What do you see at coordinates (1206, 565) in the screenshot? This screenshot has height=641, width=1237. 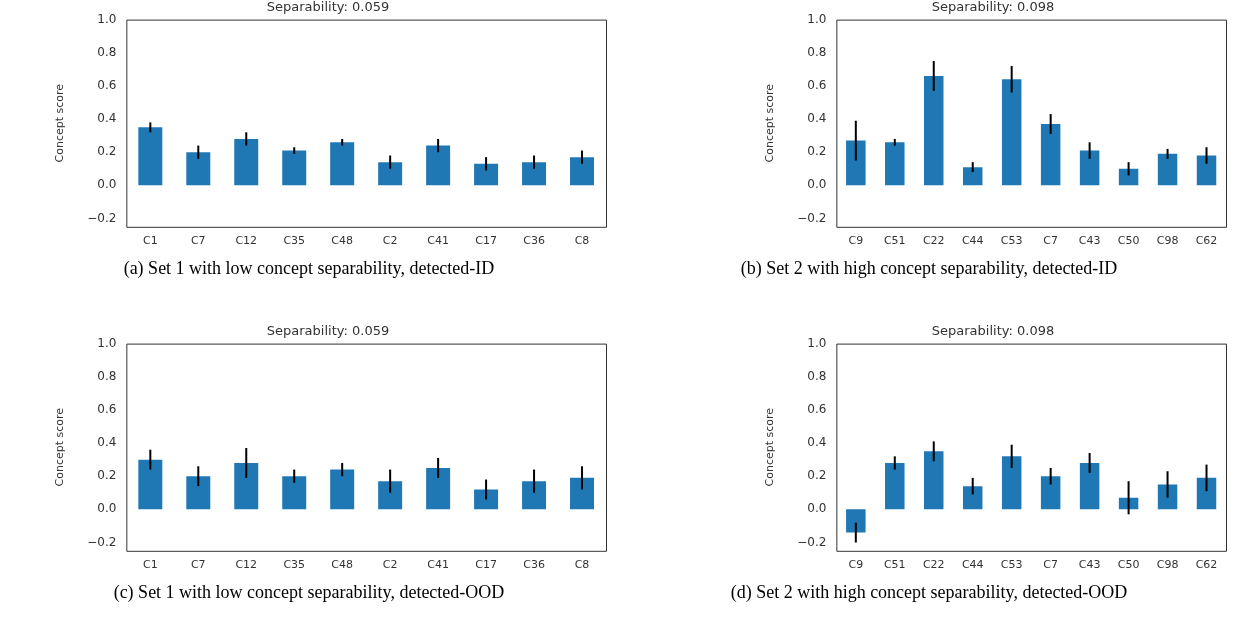 I see `x-tick-label: C62` at bounding box center [1206, 565].